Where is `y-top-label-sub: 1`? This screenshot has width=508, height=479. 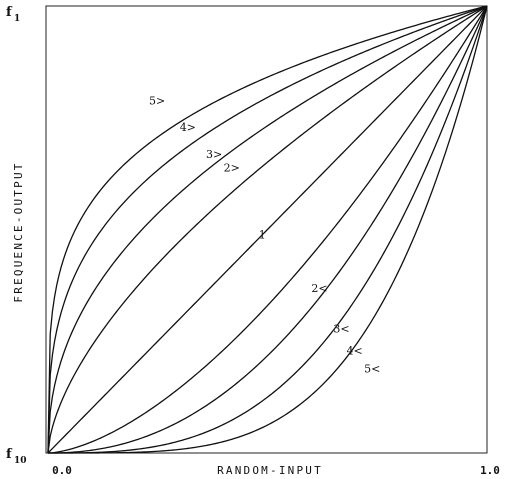 y-top-label-sub: 1 is located at coordinates (17, 19).